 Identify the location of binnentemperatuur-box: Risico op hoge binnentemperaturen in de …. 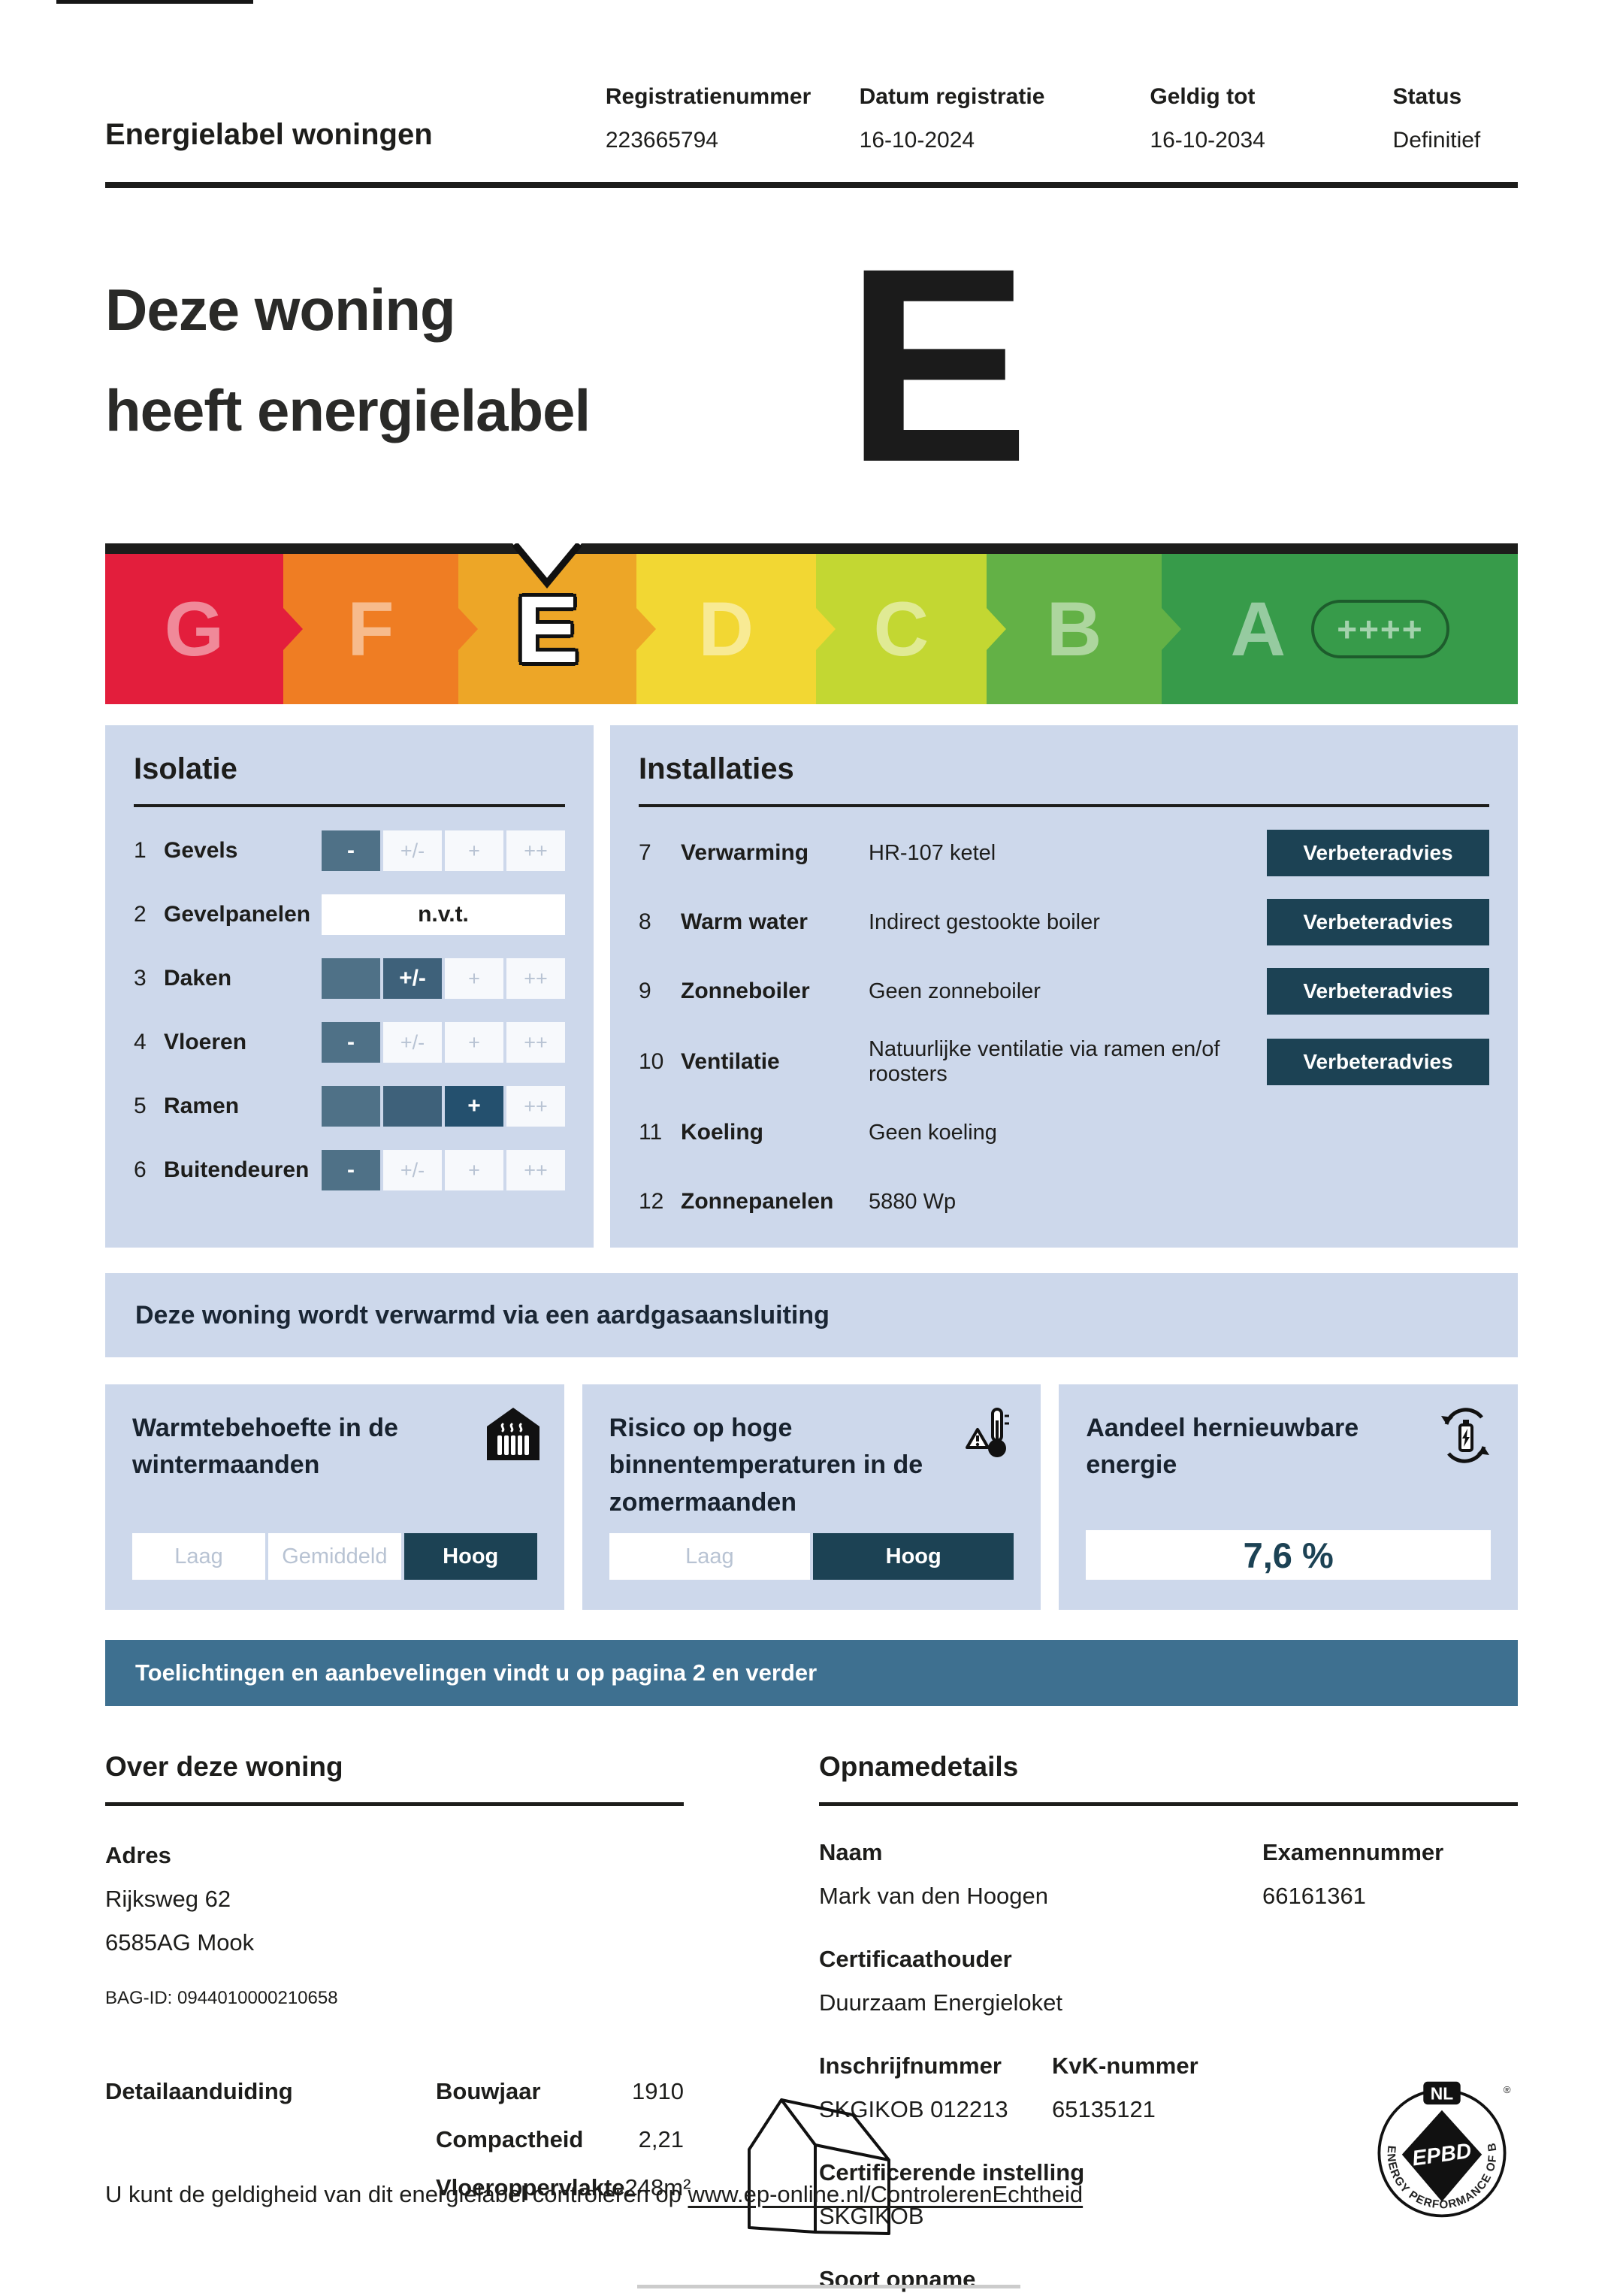
(811, 1497).